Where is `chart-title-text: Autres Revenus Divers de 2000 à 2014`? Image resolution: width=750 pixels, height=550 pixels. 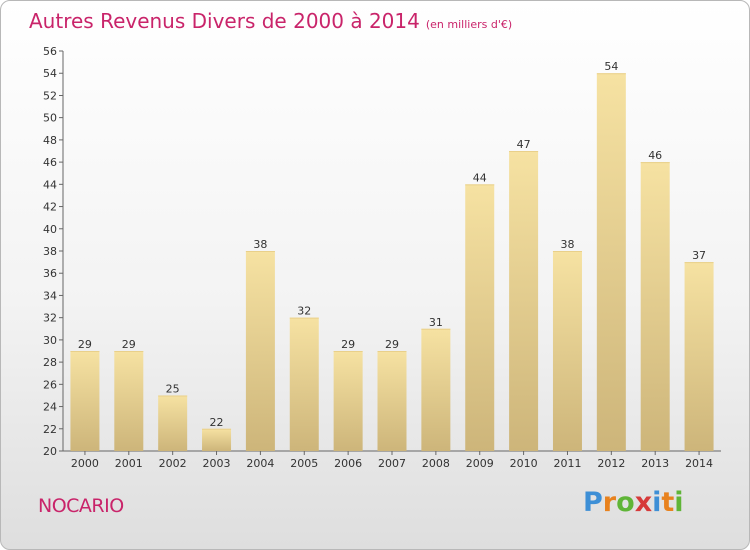
chart-title-text: Autres Revenus Divers de 2000 à 2014 is located at coordinates (224, 21).